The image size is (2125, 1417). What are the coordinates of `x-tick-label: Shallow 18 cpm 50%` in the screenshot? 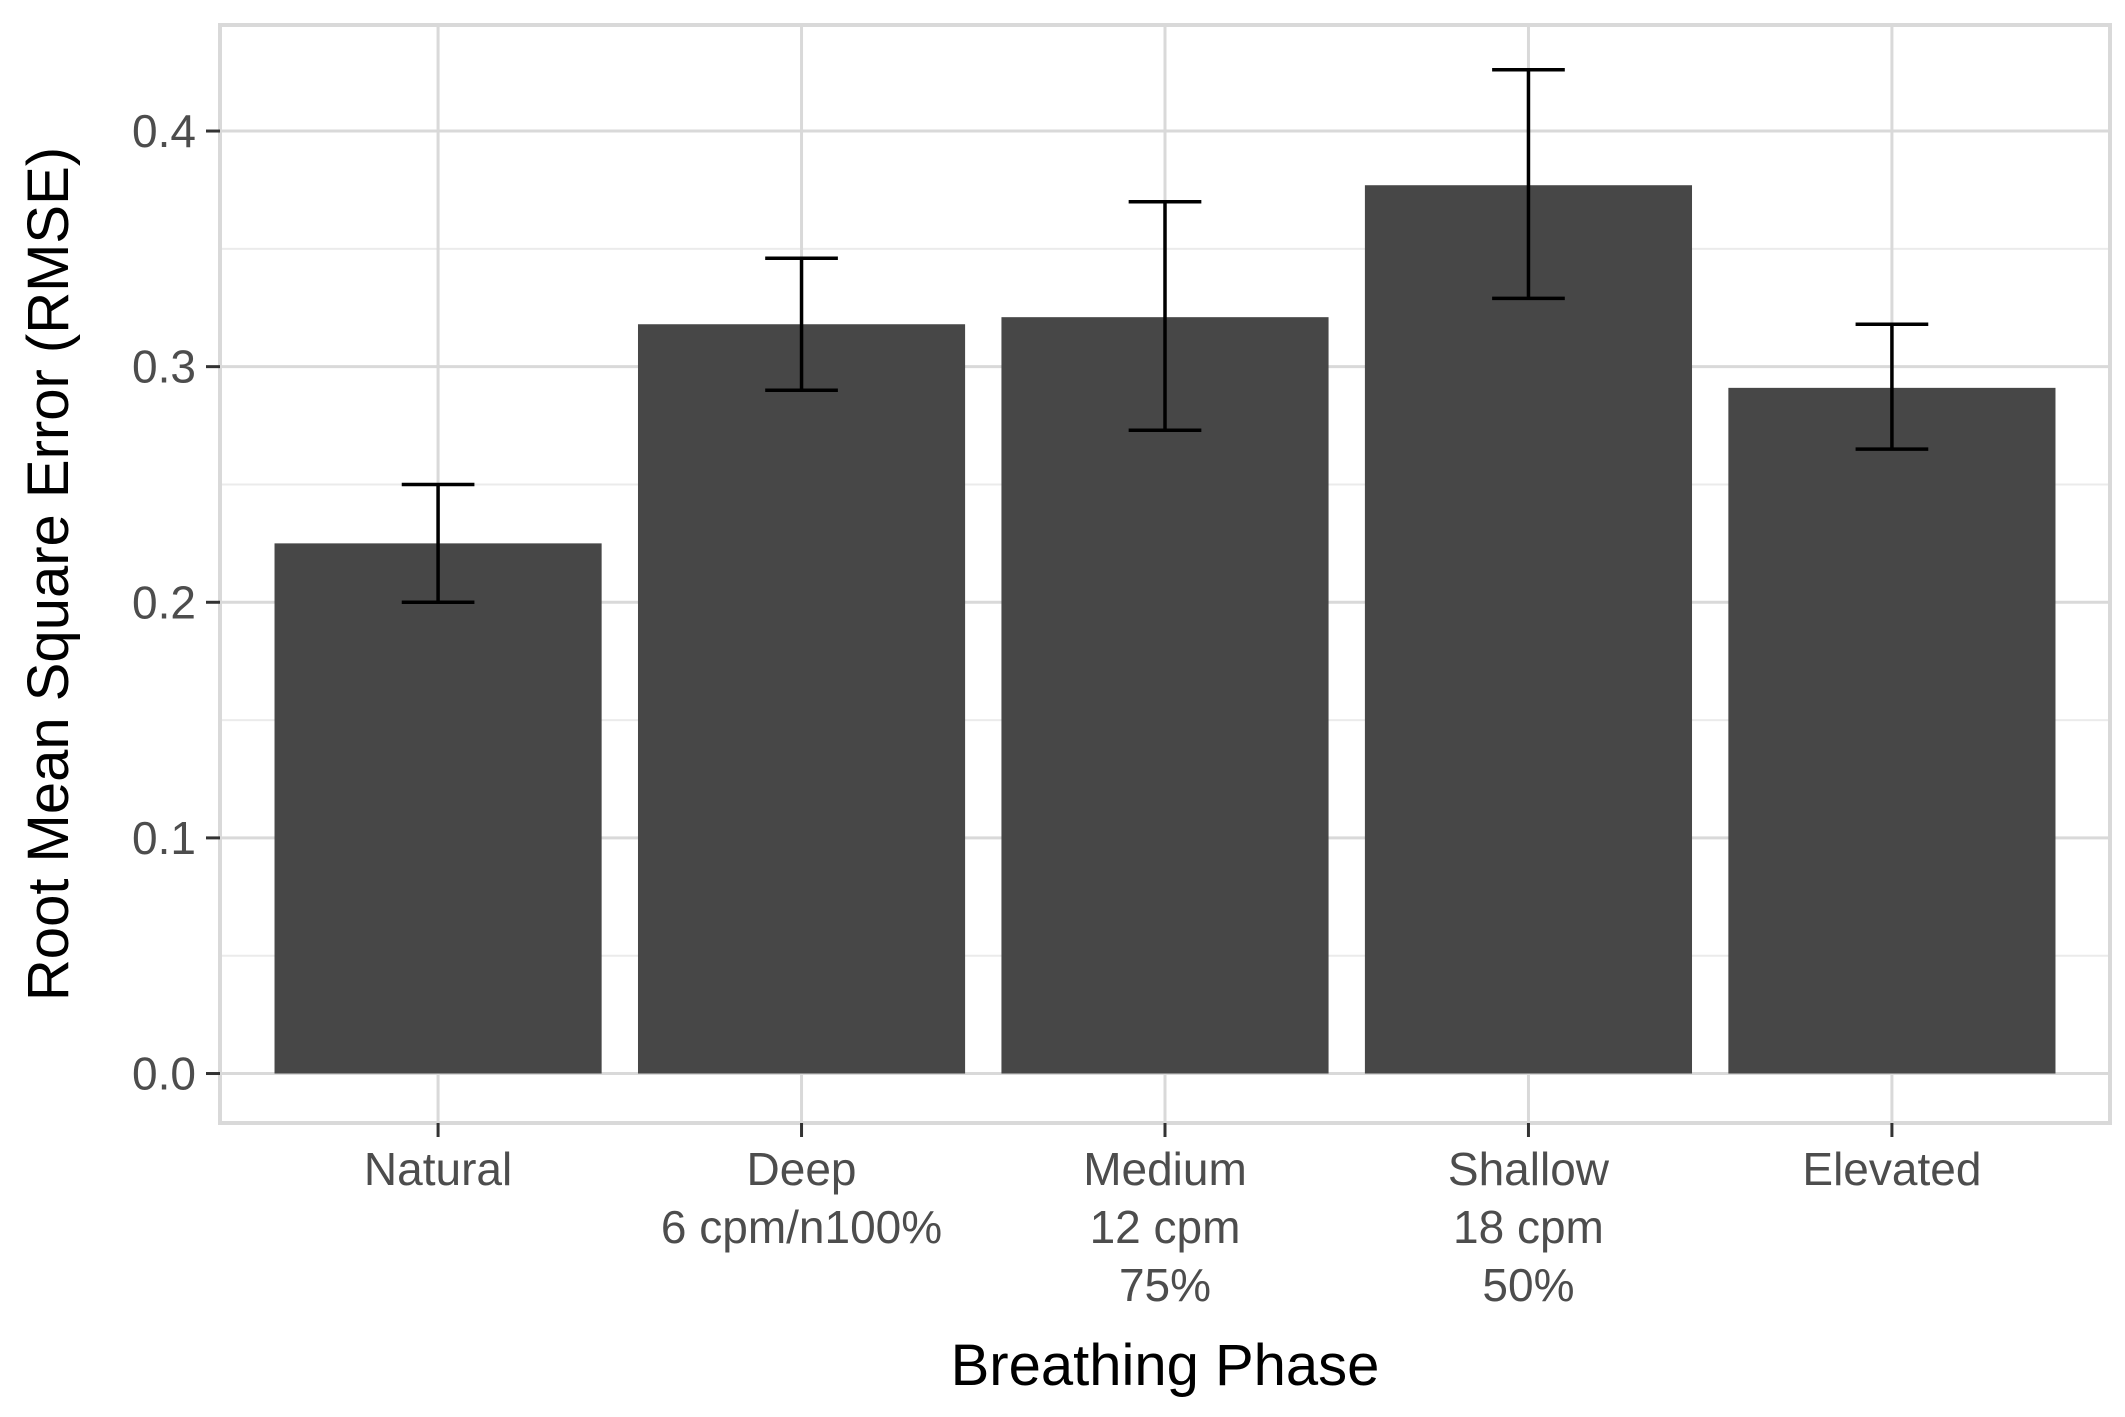 It's located at (1529, 1227).